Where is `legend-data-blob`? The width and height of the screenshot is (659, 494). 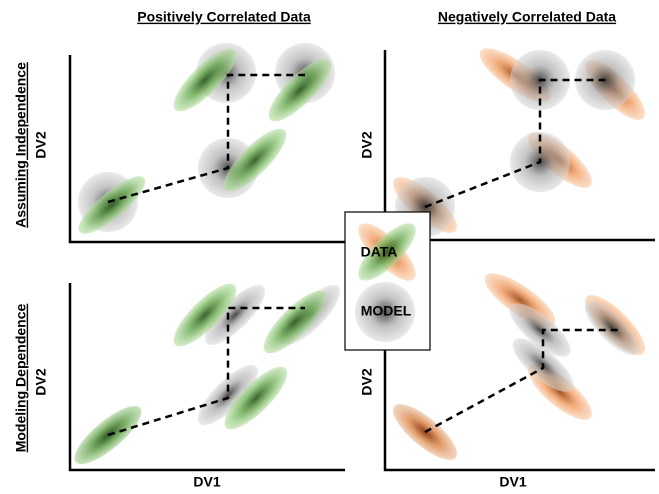
legend-data-blob is located at coordinates (387, 252).